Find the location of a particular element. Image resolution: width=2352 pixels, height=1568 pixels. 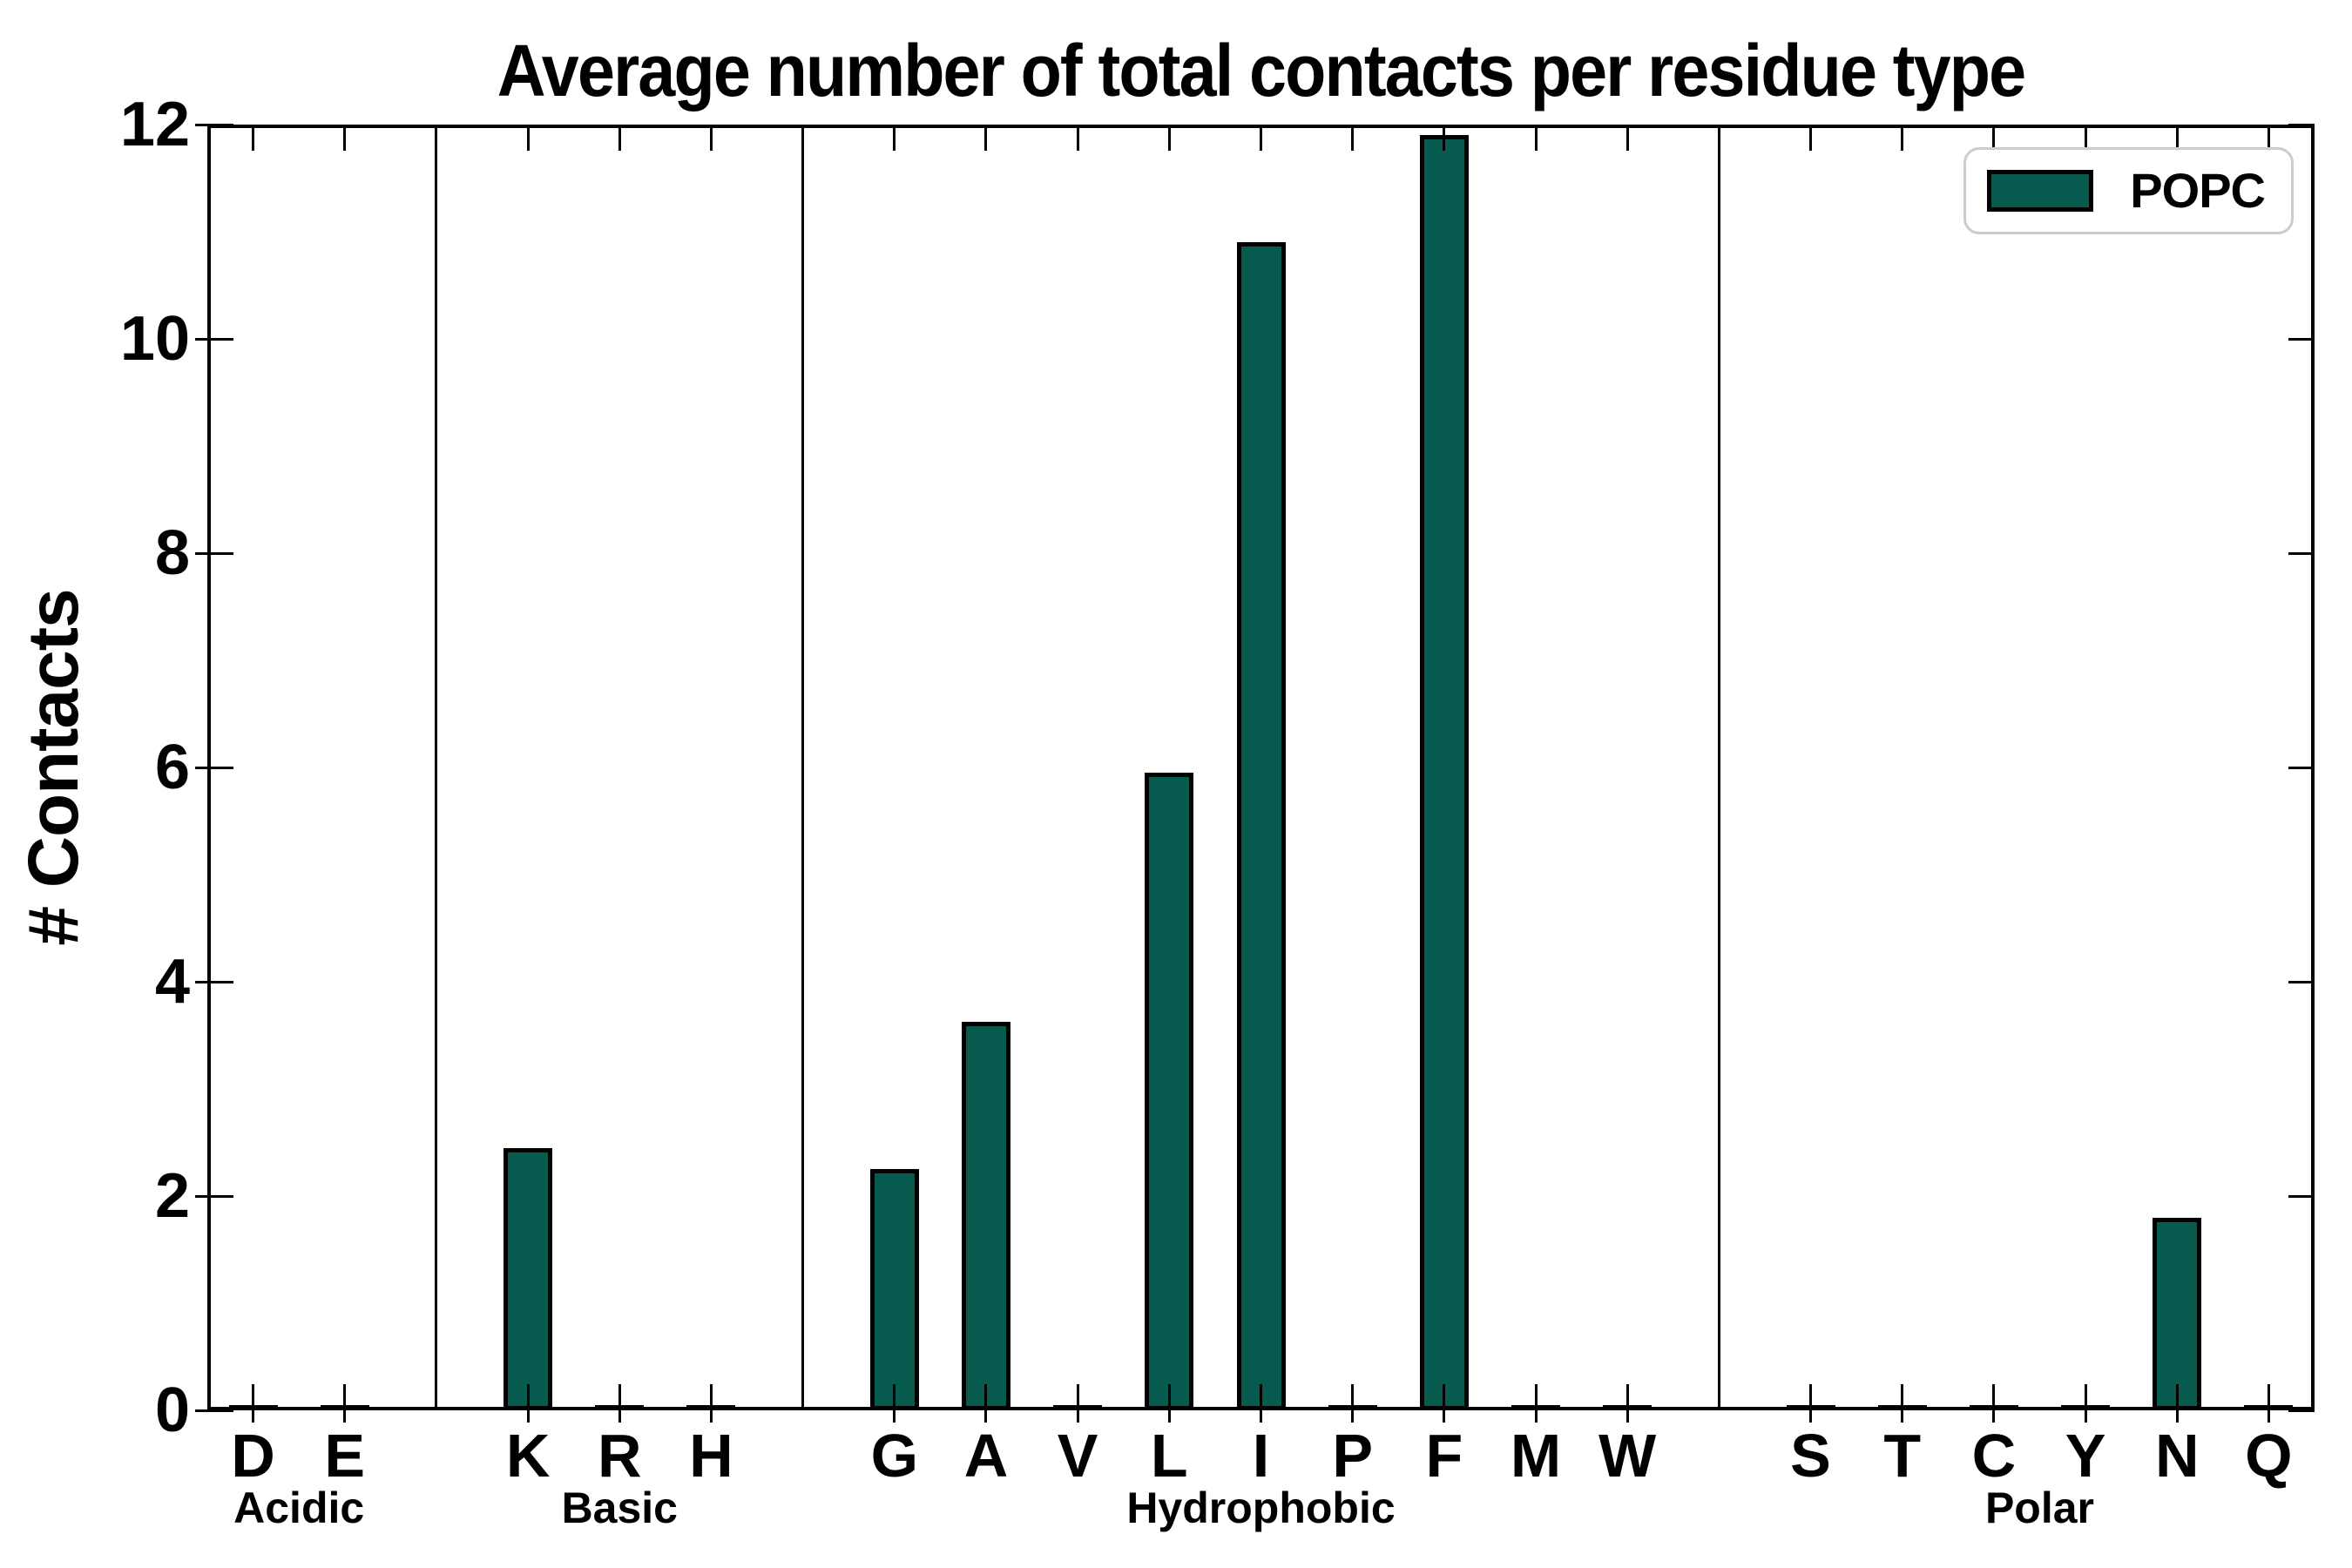

bar-L is located at coordinates (1169, 1091).